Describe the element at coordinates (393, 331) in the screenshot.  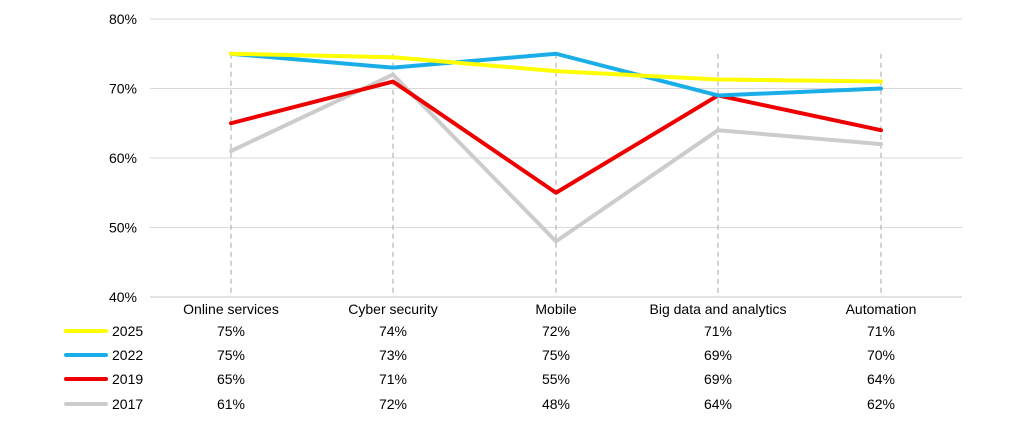
I see `table-cell: 74%` at that location.